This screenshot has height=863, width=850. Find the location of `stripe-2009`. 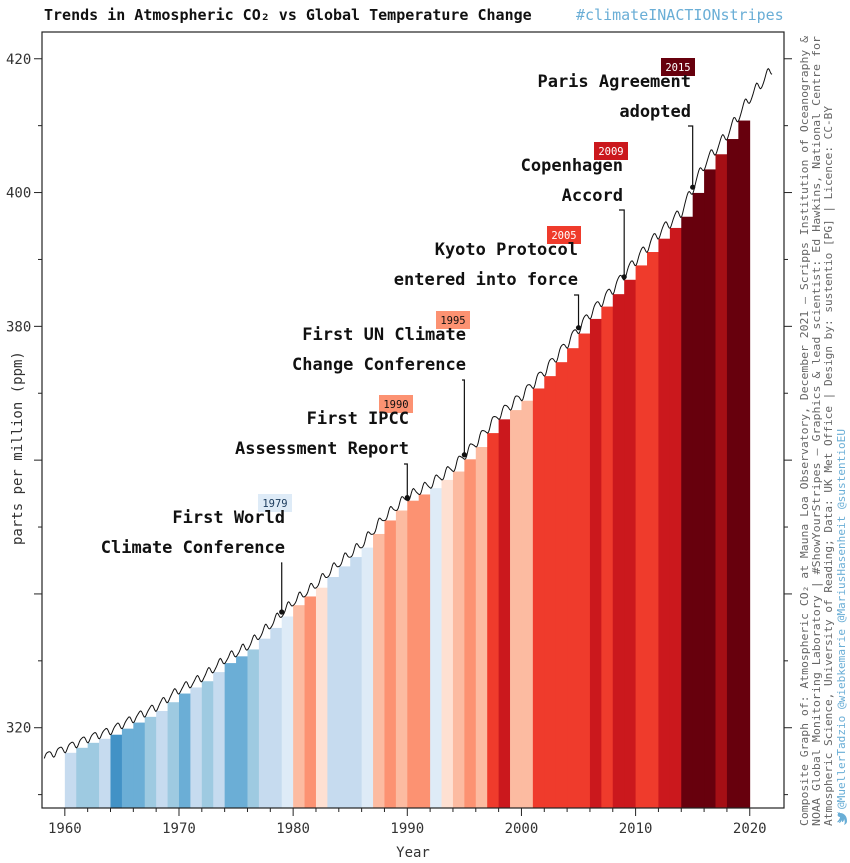

stripe-2009 is located at coordinates (630, 543).